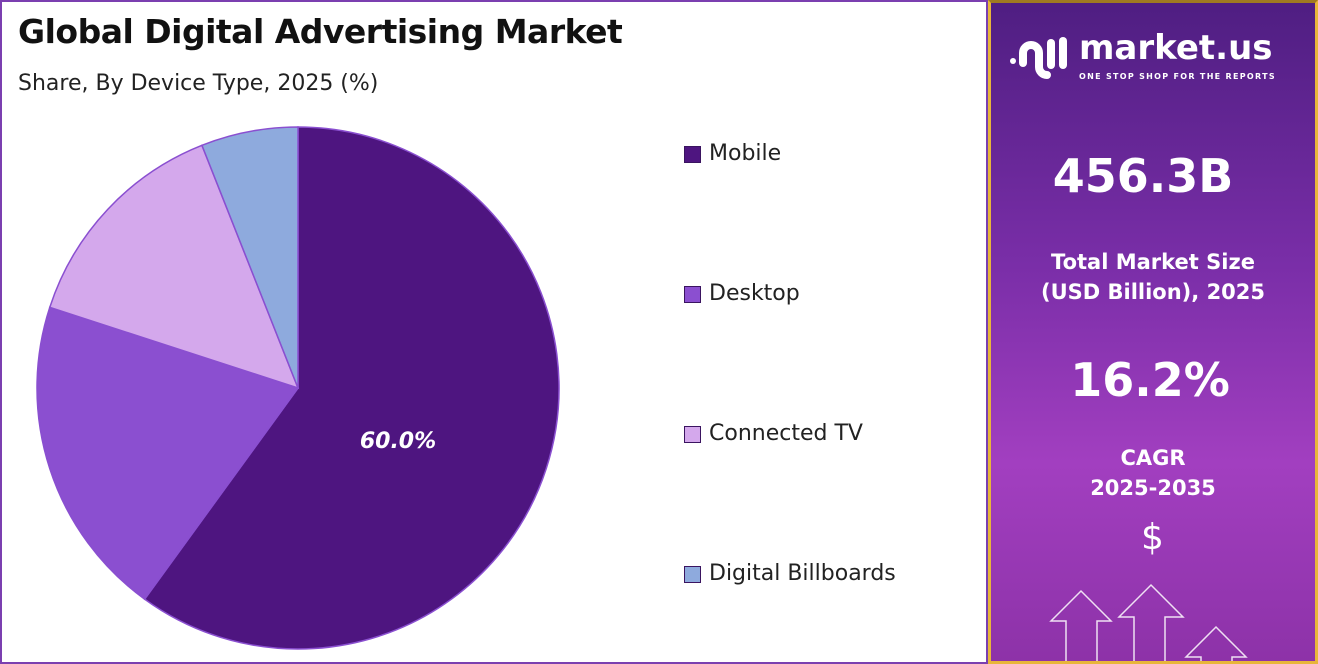  Describe the element at coordinates (1153, 292) in the screenshot. I see `market-size-label-line2: (USD Billion), 2025` at that location.